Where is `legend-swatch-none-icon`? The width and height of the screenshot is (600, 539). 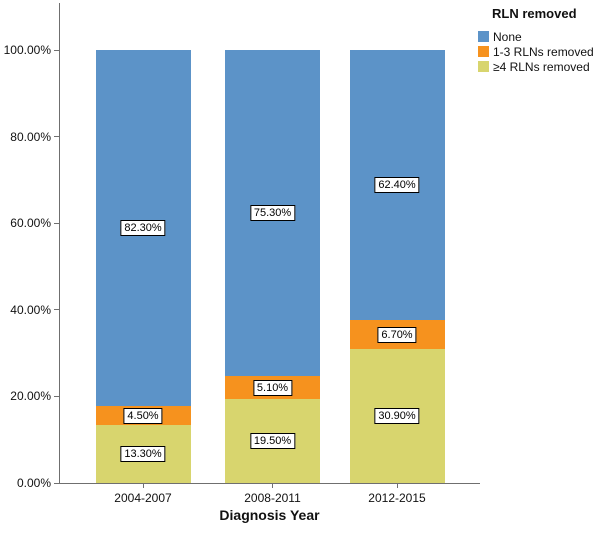 legend-swatch-none-icon is located at coordinates (483, 36).